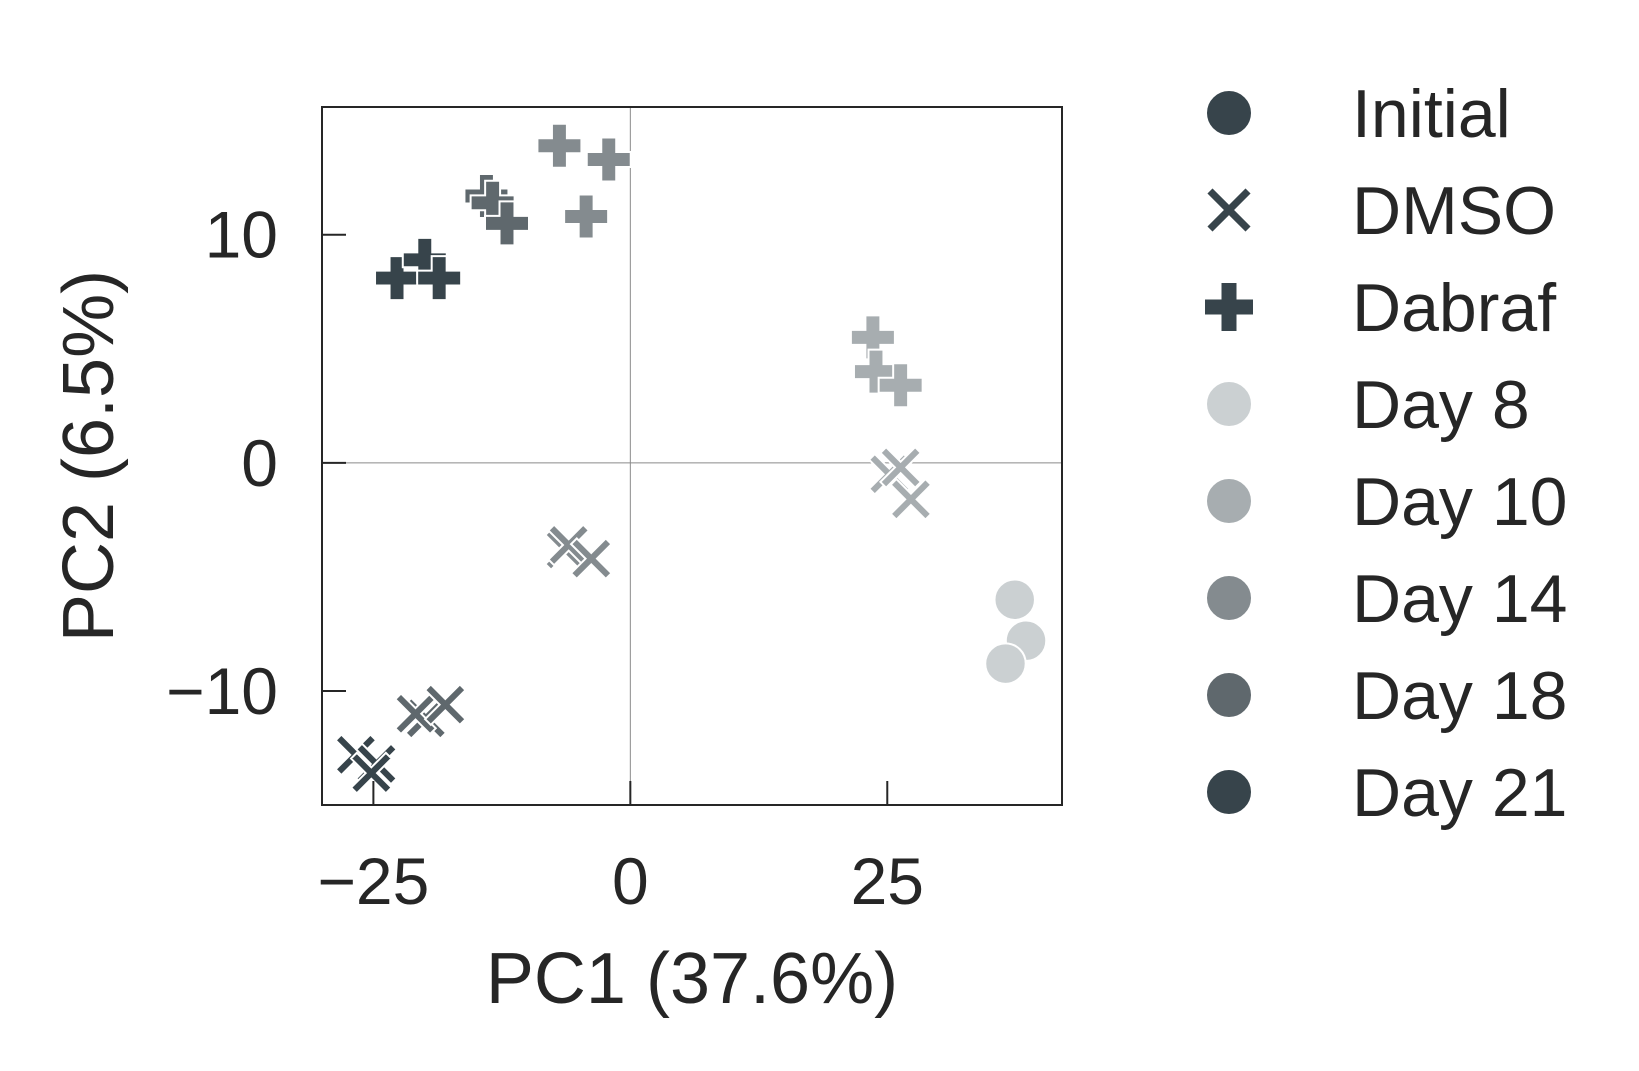 The width and height of the screenshot is (1639, 1071). What do you see at coordinates (1229, 307) in the screenshot?
I see `legend-plus-marker` at bounding box center [1229, 307].